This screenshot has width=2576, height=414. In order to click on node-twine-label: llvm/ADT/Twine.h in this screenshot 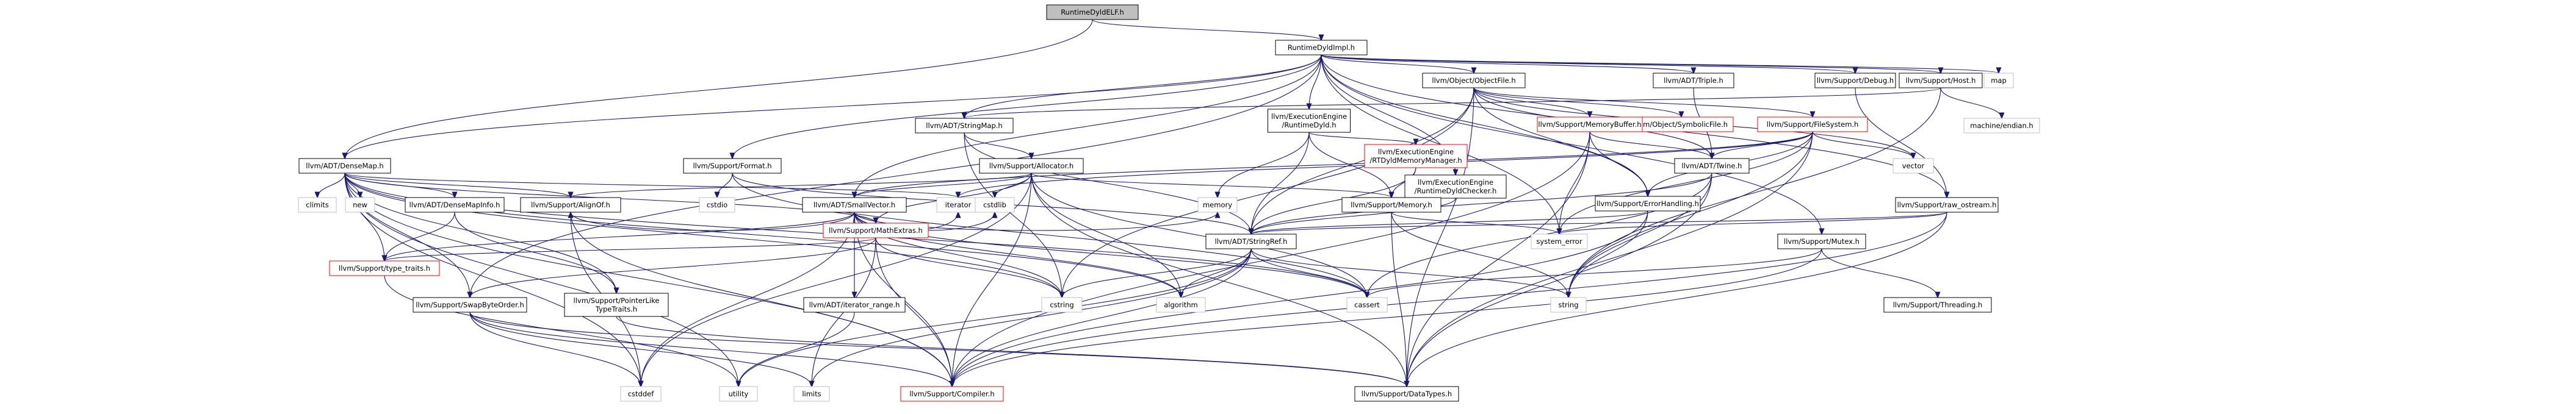, I will do `click(1712, 166)`.